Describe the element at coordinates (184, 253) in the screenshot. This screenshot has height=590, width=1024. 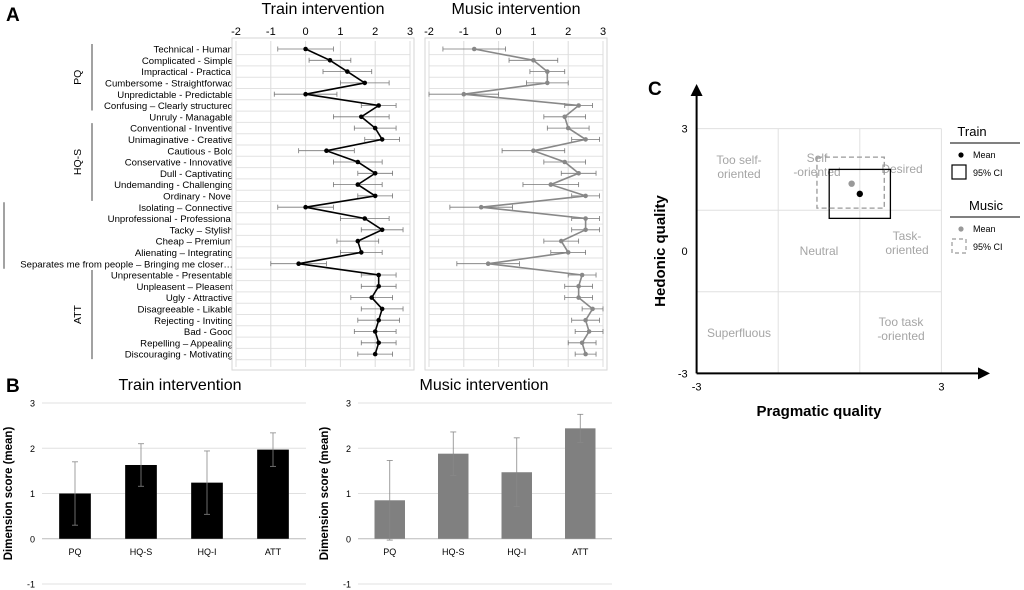
I see `category-label: Alienating – Integrating` at that location.